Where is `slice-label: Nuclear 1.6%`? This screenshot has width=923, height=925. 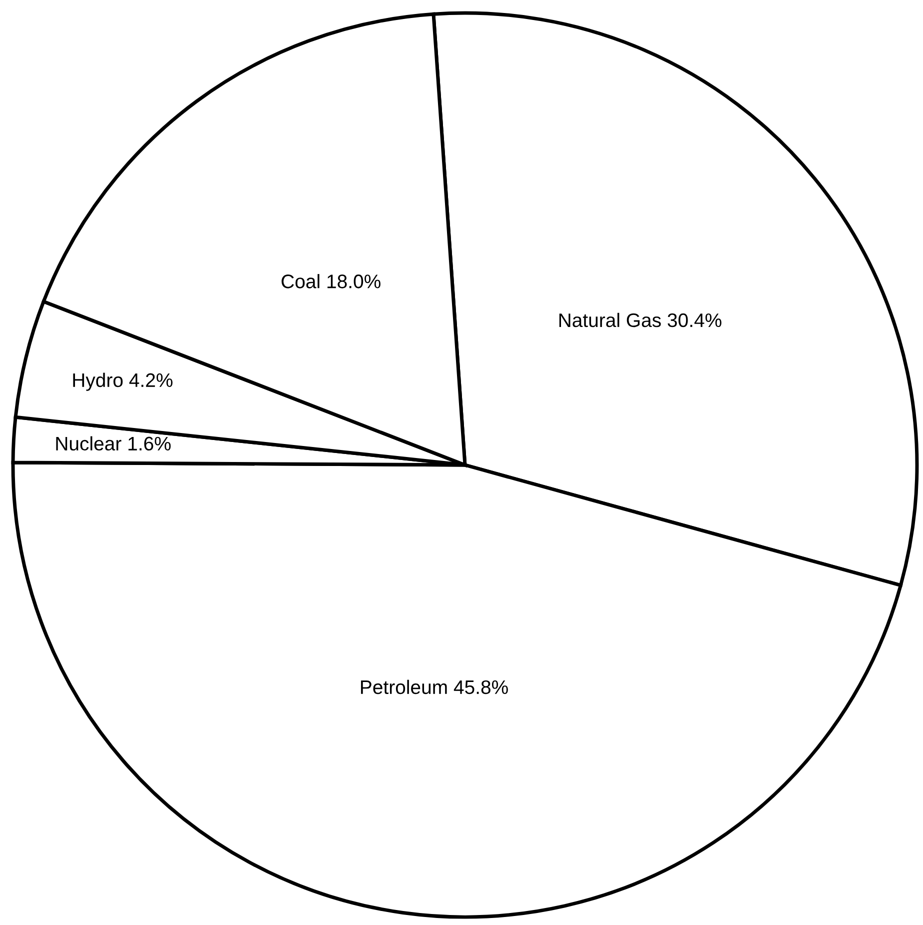 slice-label: Nuclear 1.6% is located at coordinates (113, 443).